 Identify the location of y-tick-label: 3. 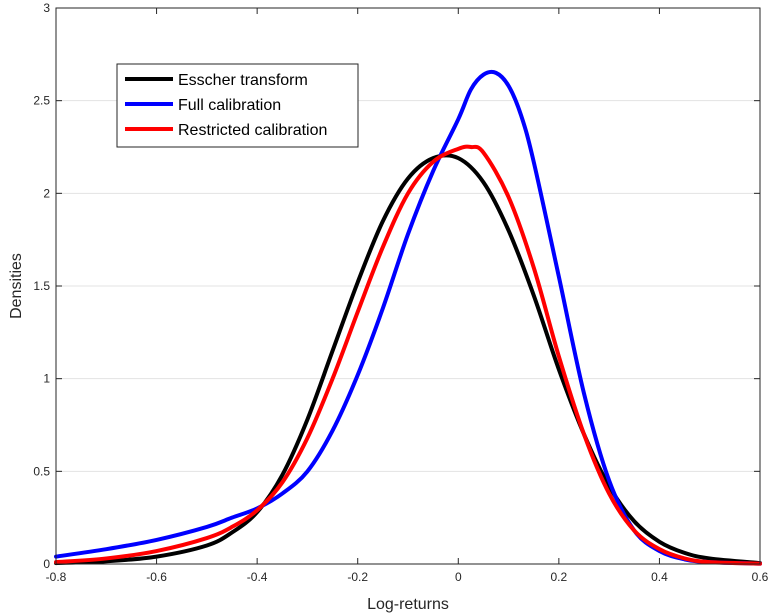
(46, 8).